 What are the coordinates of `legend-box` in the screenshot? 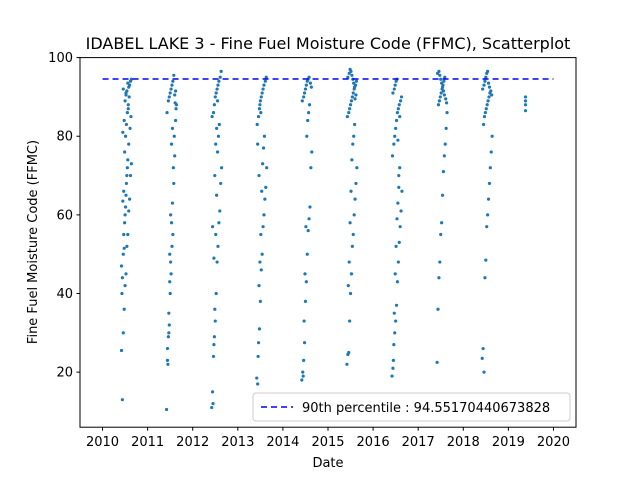 It's located at (411, 407).